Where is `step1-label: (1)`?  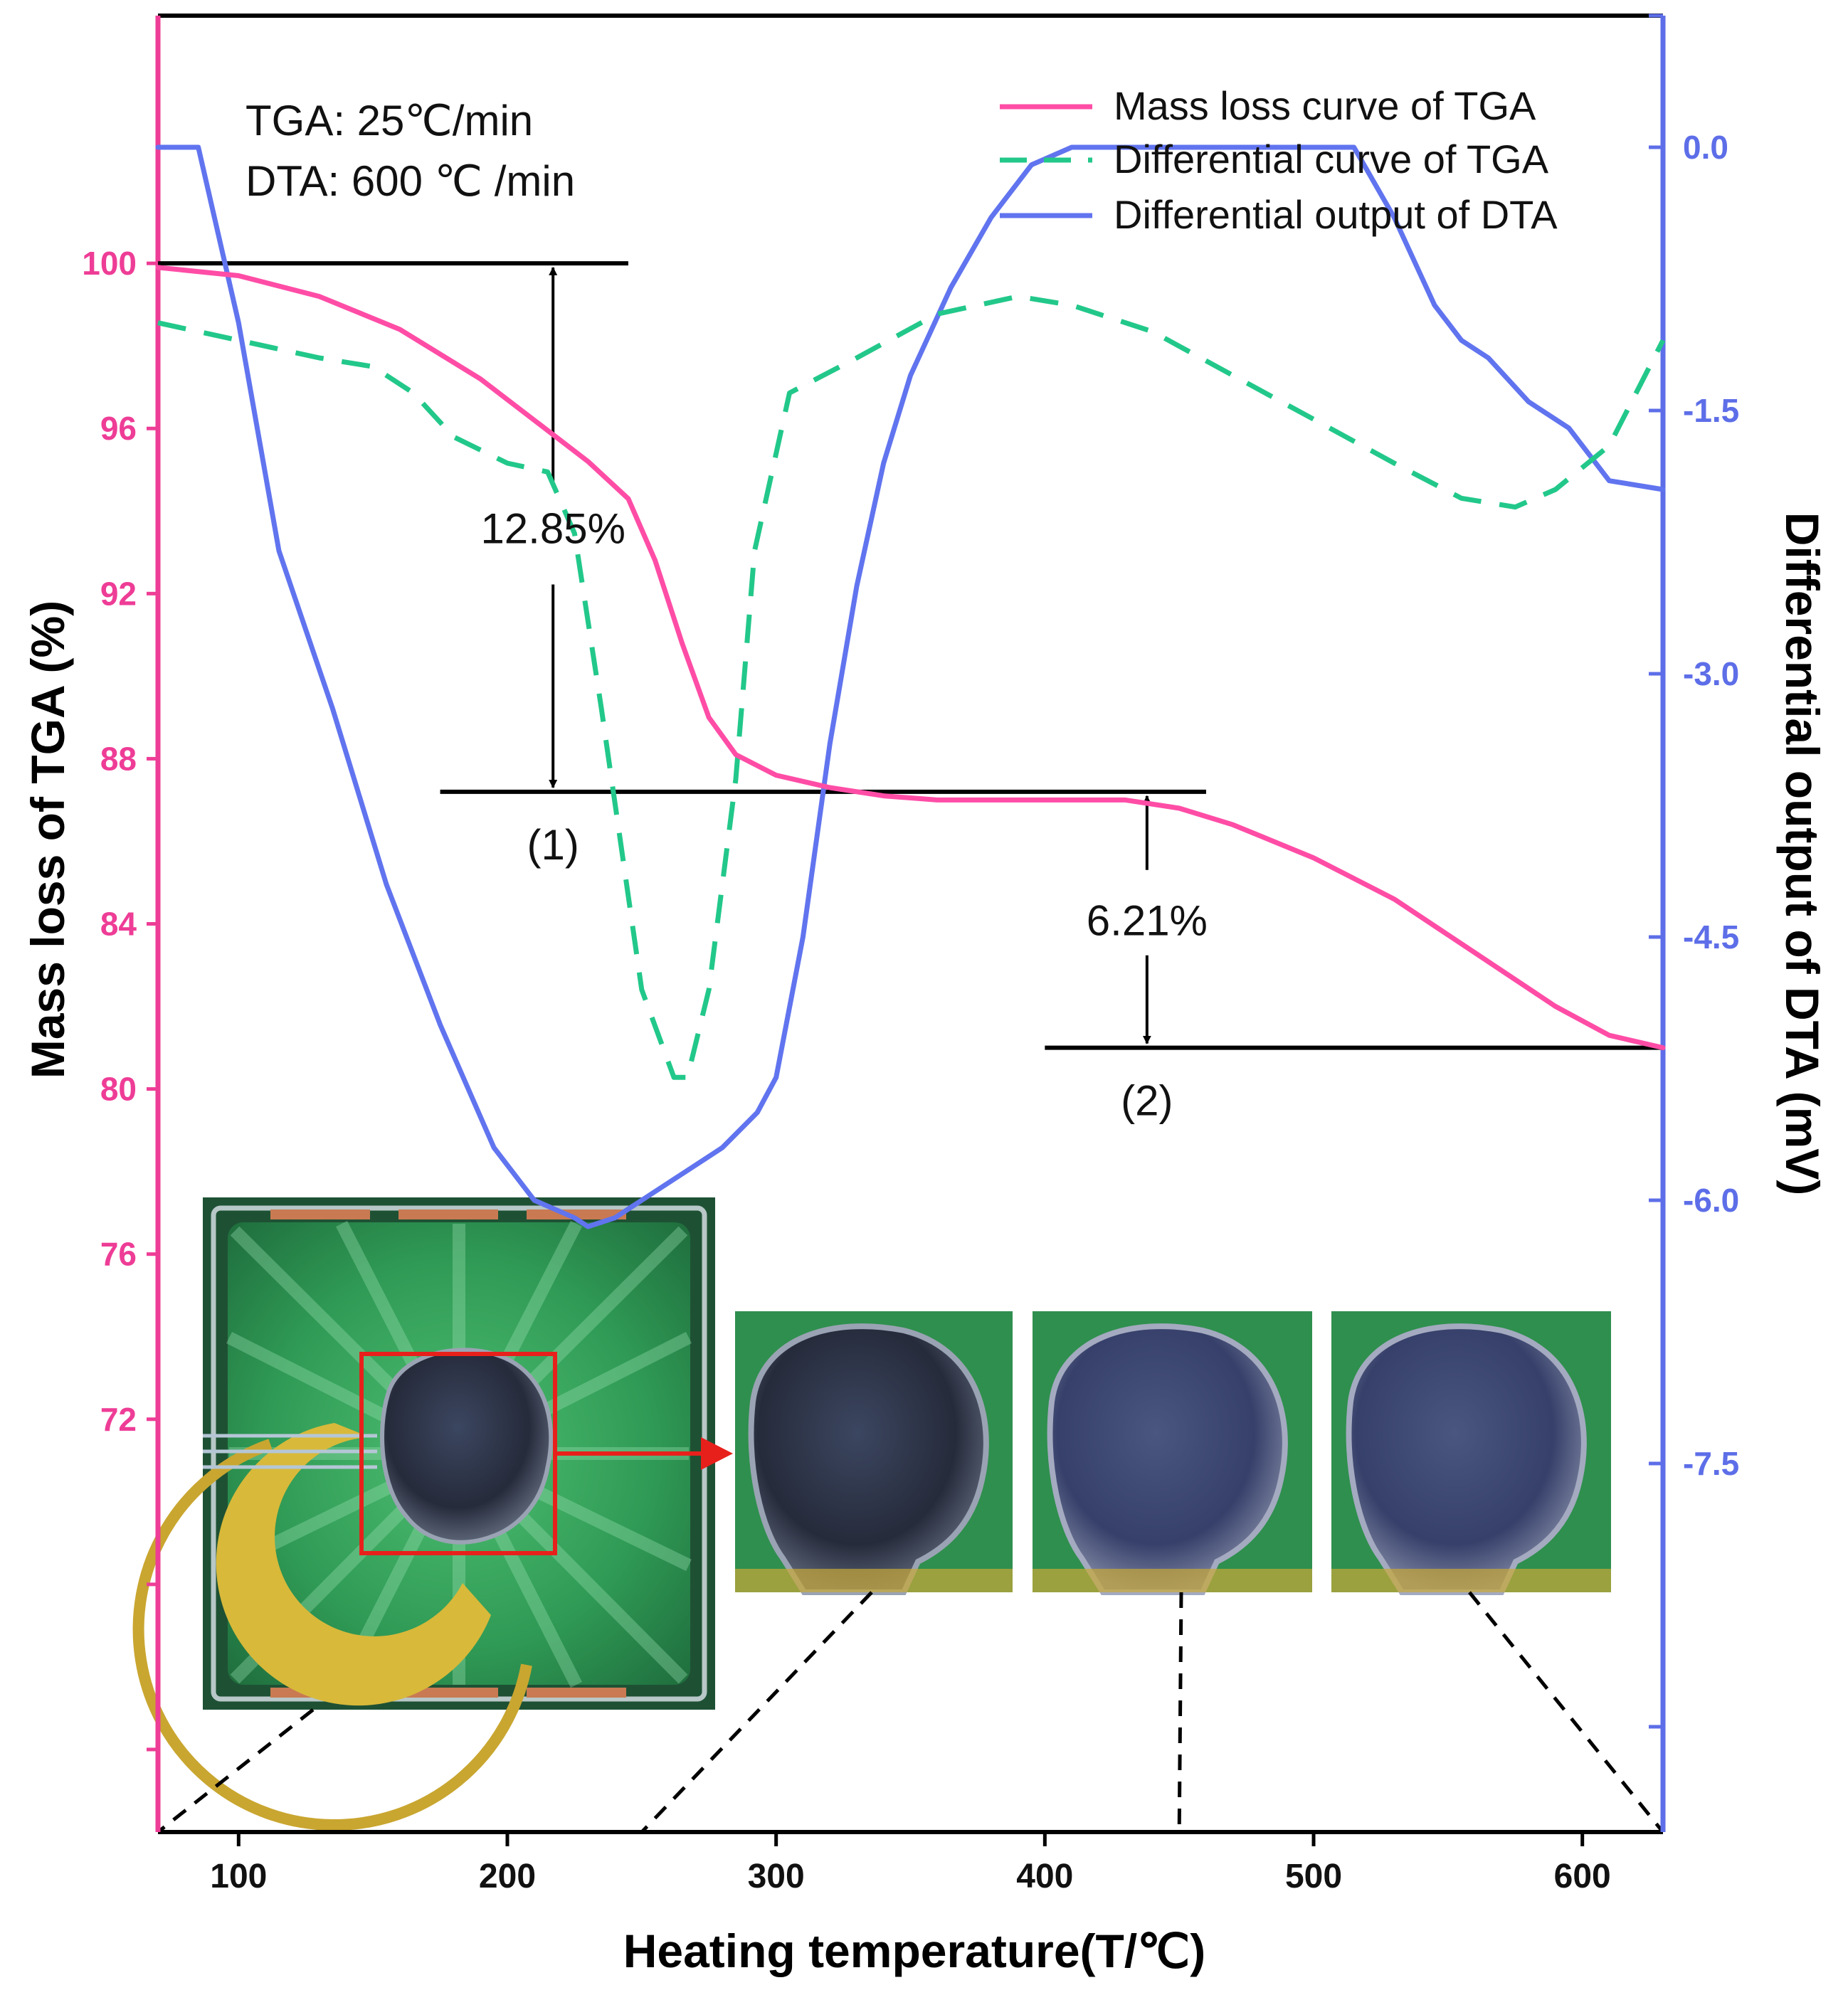
step1-label: (1) is located at coordinates (553, 845).